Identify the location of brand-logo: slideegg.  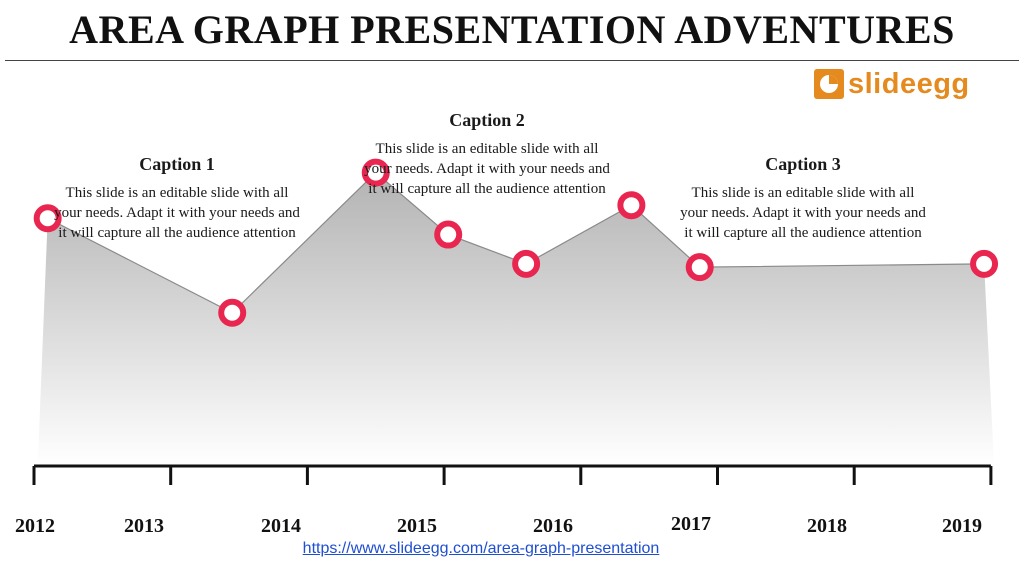
(892, 84).